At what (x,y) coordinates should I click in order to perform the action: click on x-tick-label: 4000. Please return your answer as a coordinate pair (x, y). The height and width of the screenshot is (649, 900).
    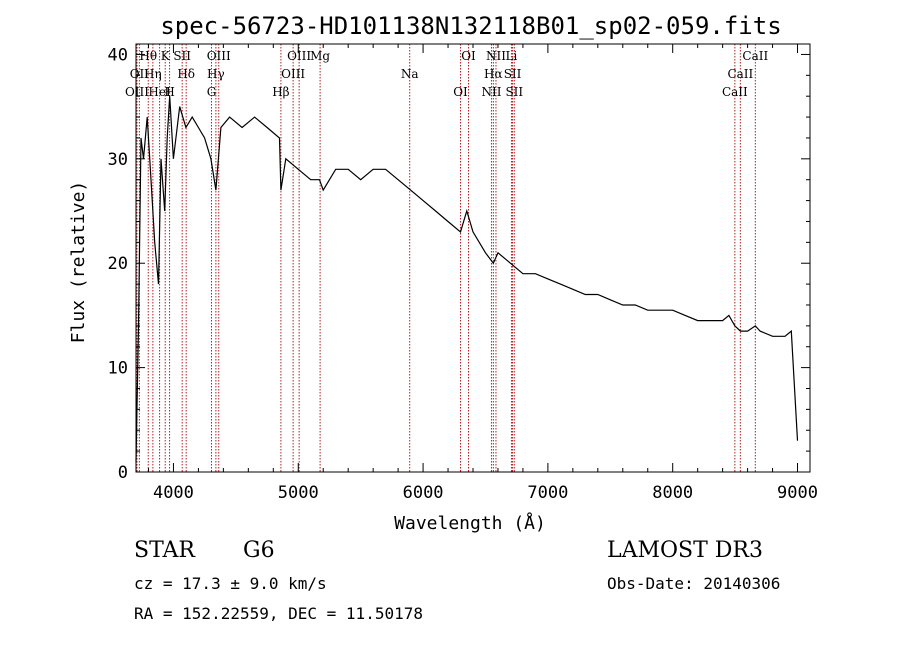
    Looking at the image, I should click on (173, 493).